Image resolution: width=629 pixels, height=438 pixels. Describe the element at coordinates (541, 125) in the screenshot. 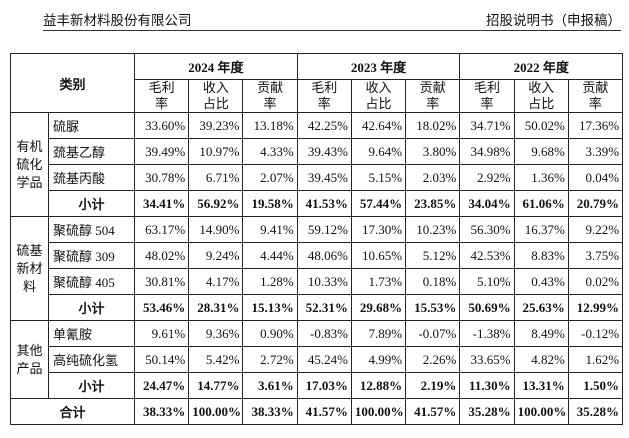

I see `value-cell: 50.02%` at that location.